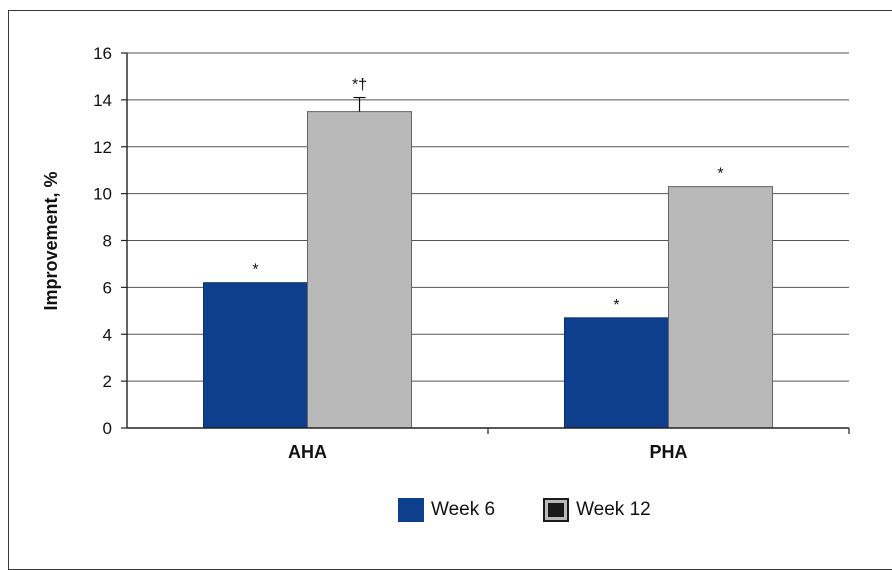 Image resolution: width=892 pixels, height=570 pixels. I want to click on bar-week-12-aha, so click(359, 270).